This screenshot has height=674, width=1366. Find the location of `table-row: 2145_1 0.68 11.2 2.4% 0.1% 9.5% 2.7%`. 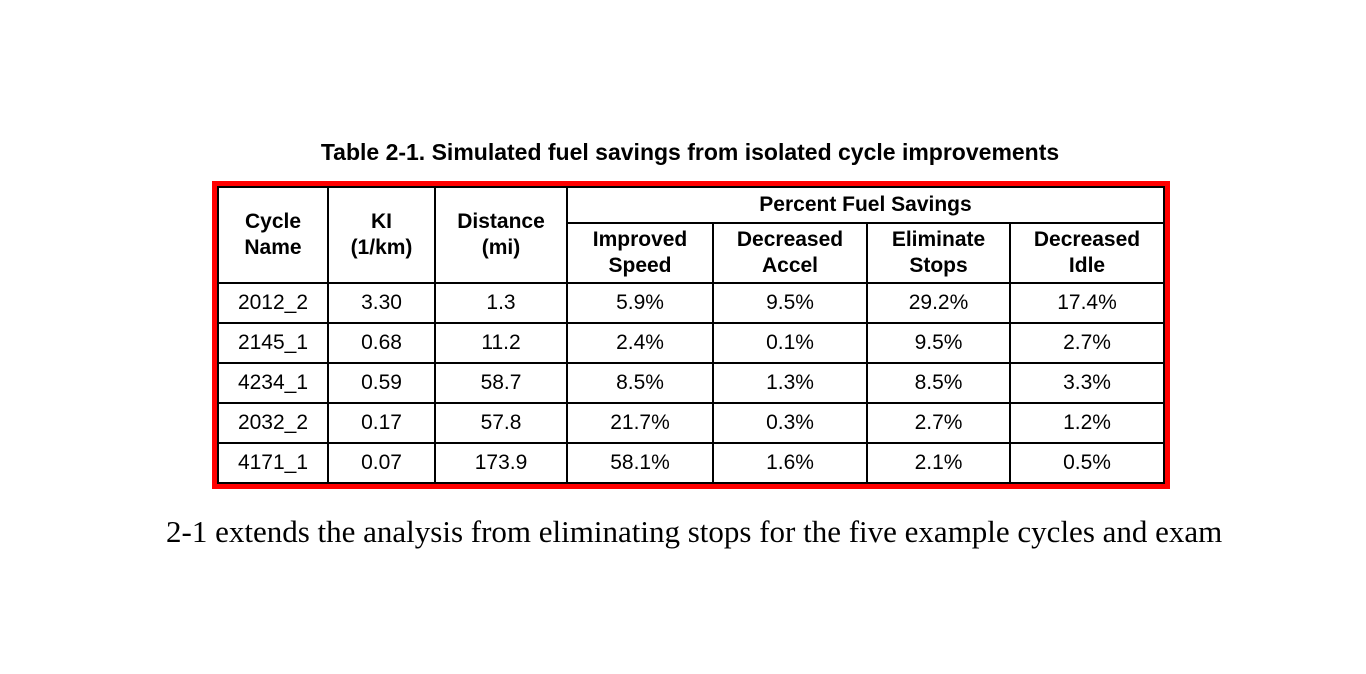

table-row: 2145_1 0.68 11.2 2.4% 0.1% 9.5% 2.7% is located at coordinates (691, 343).